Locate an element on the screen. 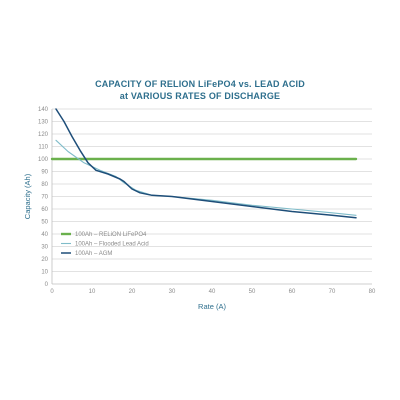 This screenshot has width=400, height=400. legend-label: 100Ah – AGM is located at coordinates (93, 254).